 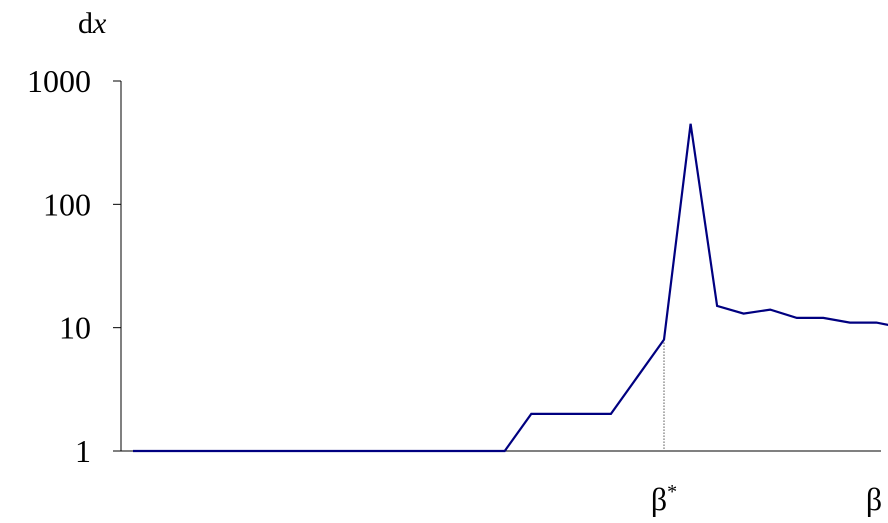 What do you see at coordinates (75, 328) in the screenshot?
I see `y-tick-label: 10` at bounding box center [75, 328].